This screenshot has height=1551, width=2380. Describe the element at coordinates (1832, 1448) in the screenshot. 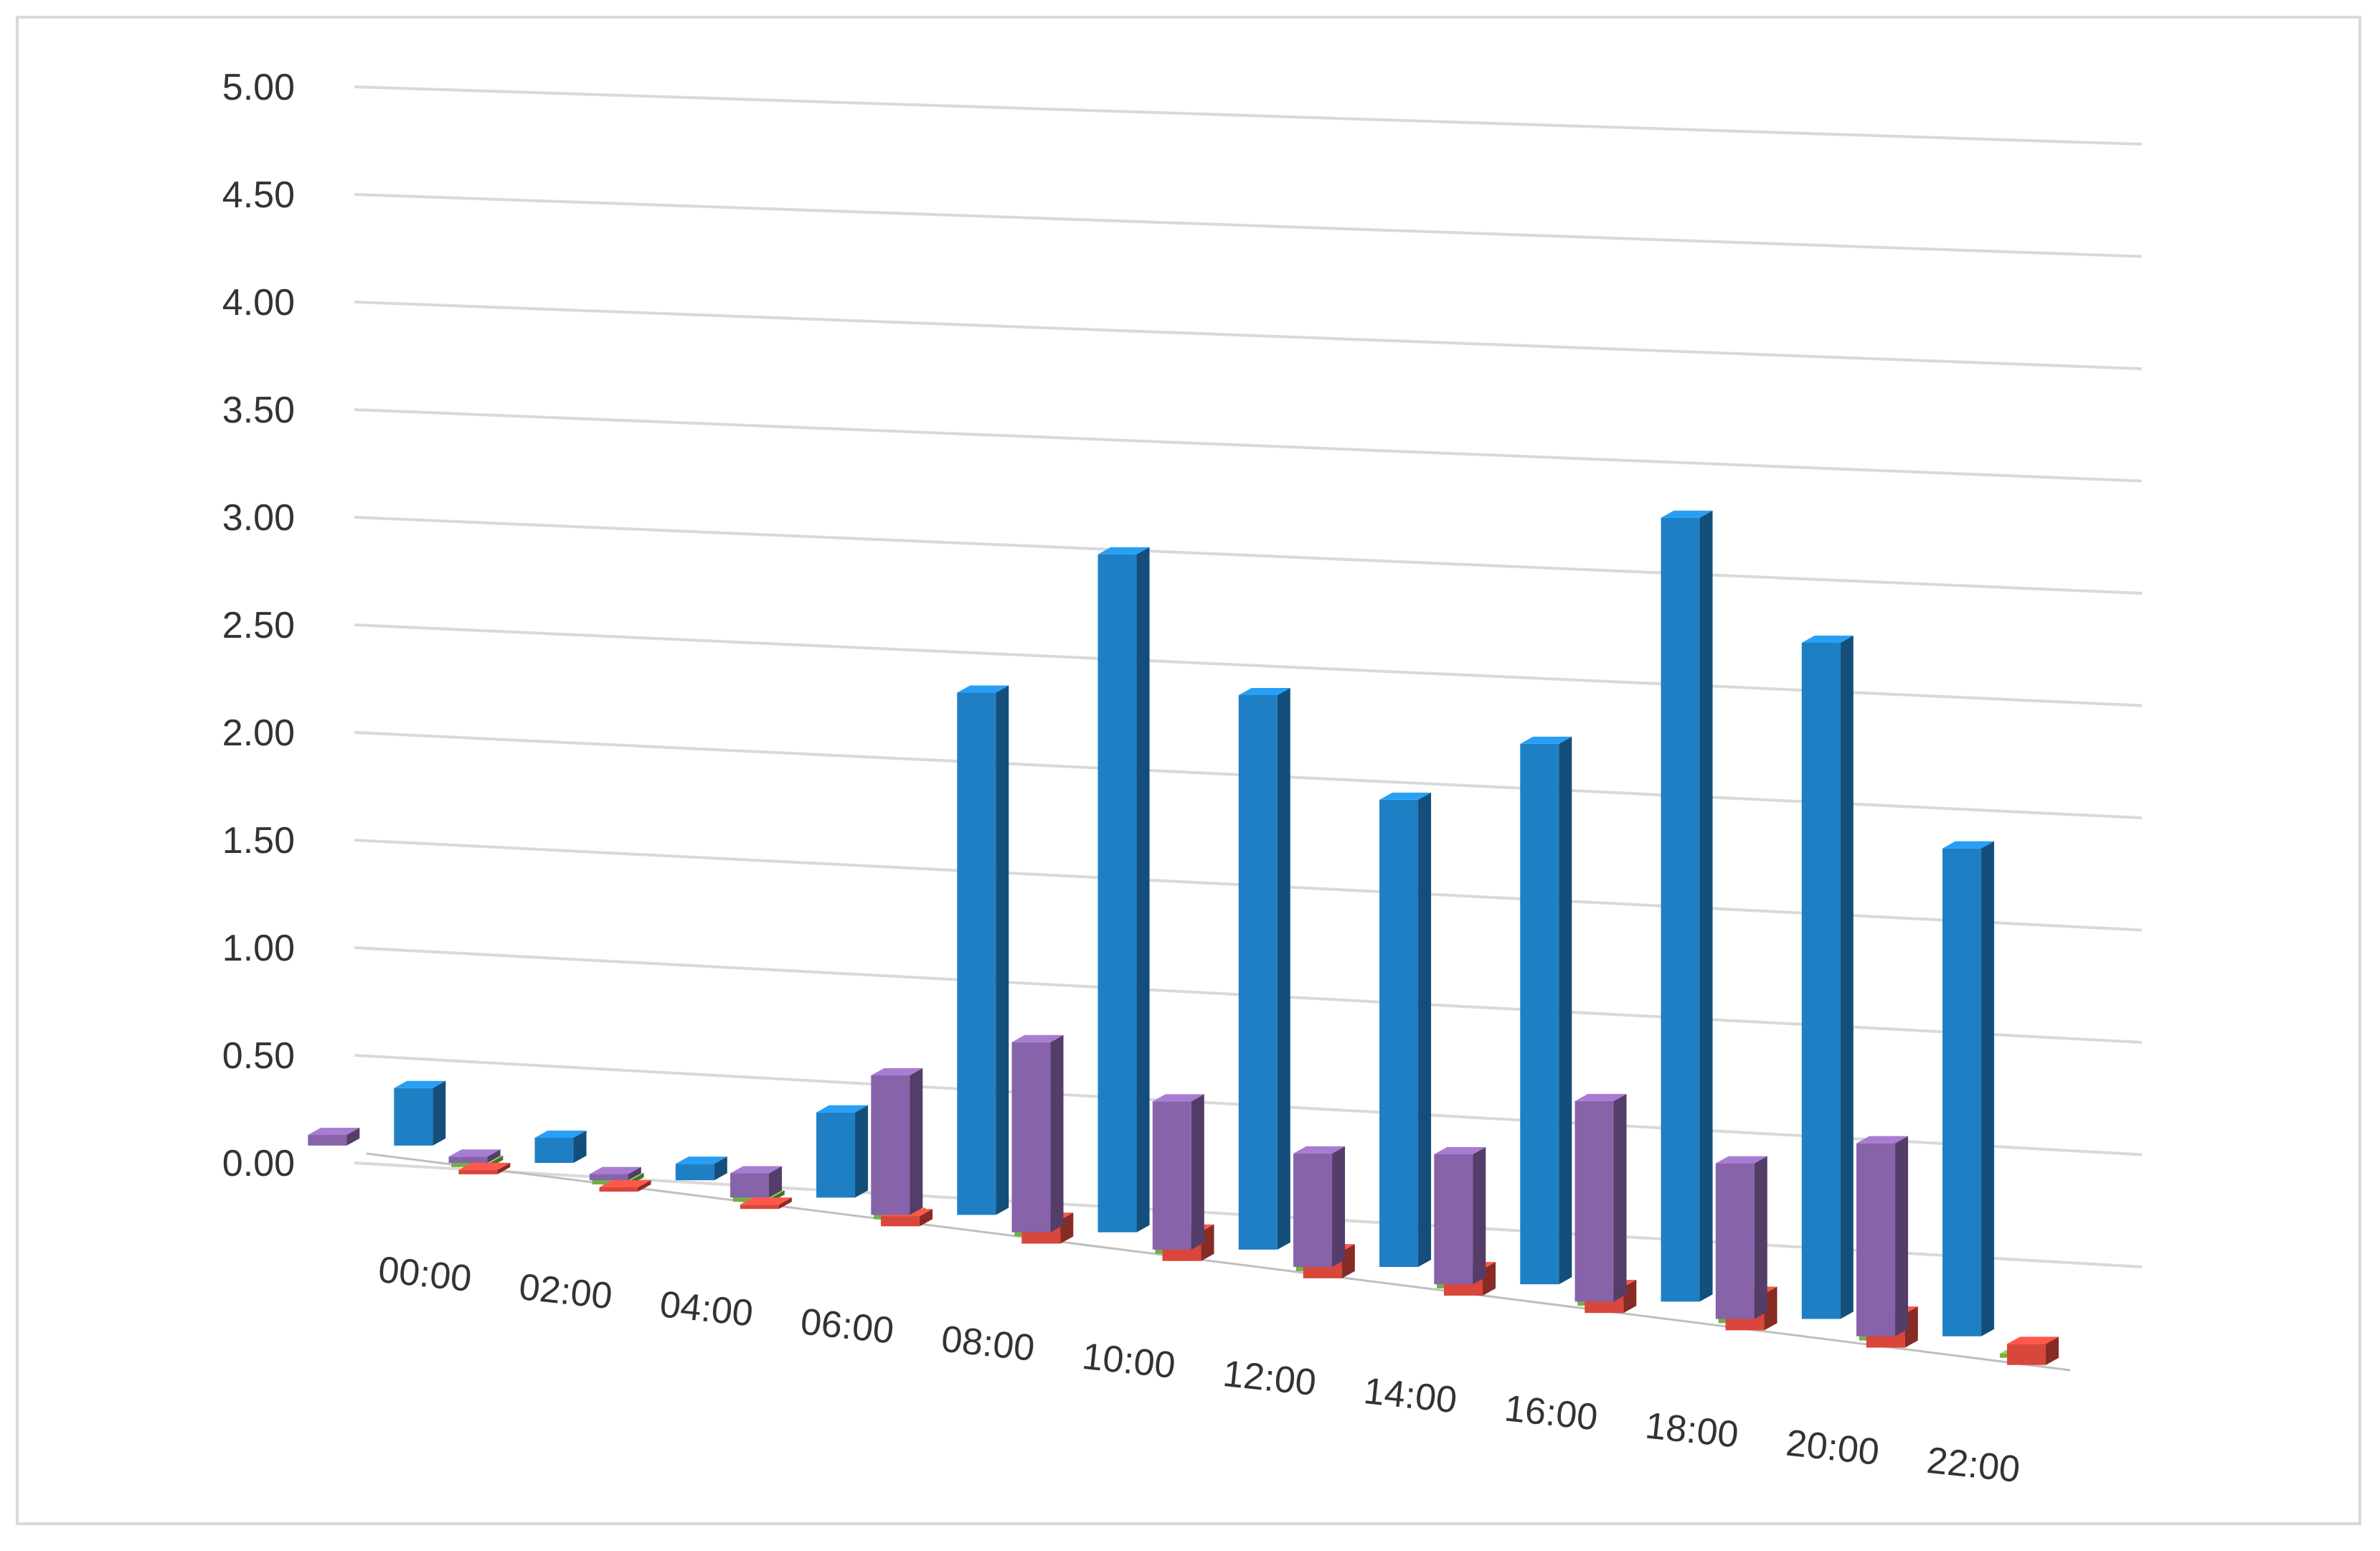

I see `x-category-label: 20:00` at that location.